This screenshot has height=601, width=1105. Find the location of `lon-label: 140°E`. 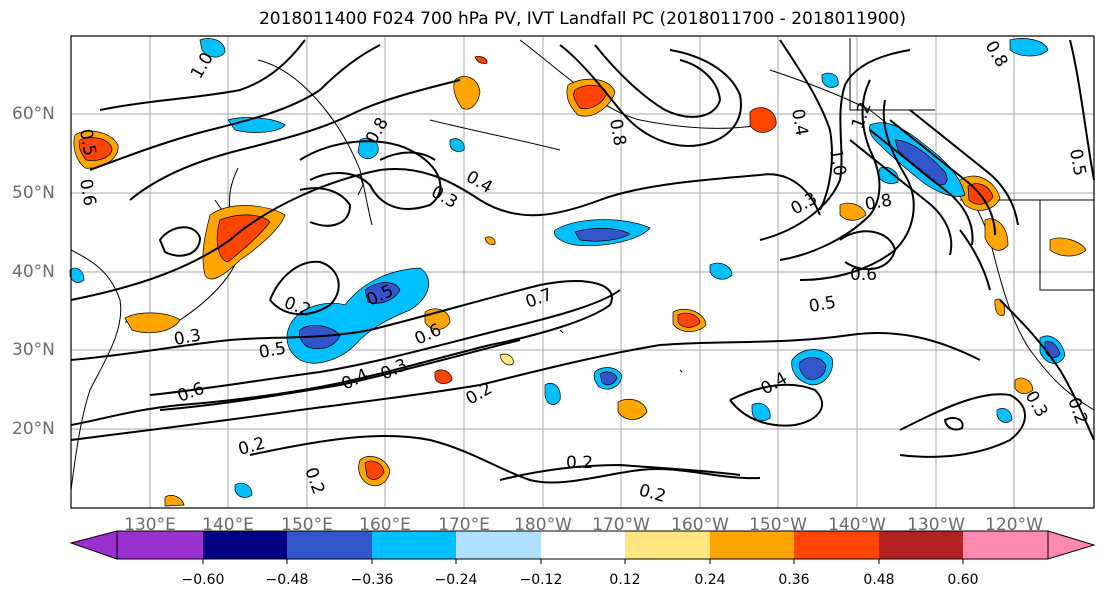

lon-label: 140°E is located at coordinates (228, 525).